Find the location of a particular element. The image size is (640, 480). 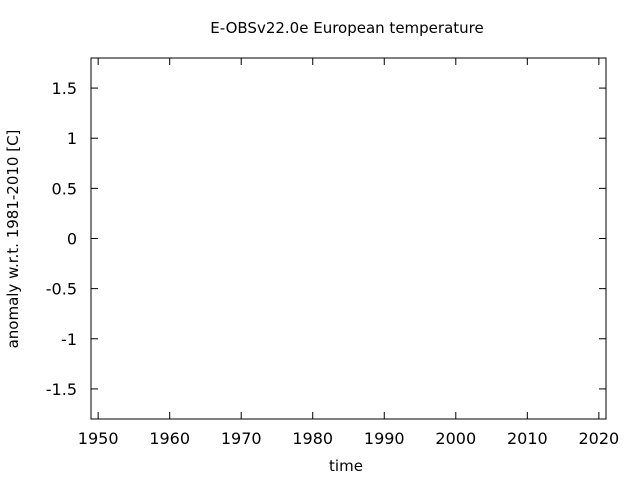

y-tick-label: -1.5 is located at coordinates (61, 389).